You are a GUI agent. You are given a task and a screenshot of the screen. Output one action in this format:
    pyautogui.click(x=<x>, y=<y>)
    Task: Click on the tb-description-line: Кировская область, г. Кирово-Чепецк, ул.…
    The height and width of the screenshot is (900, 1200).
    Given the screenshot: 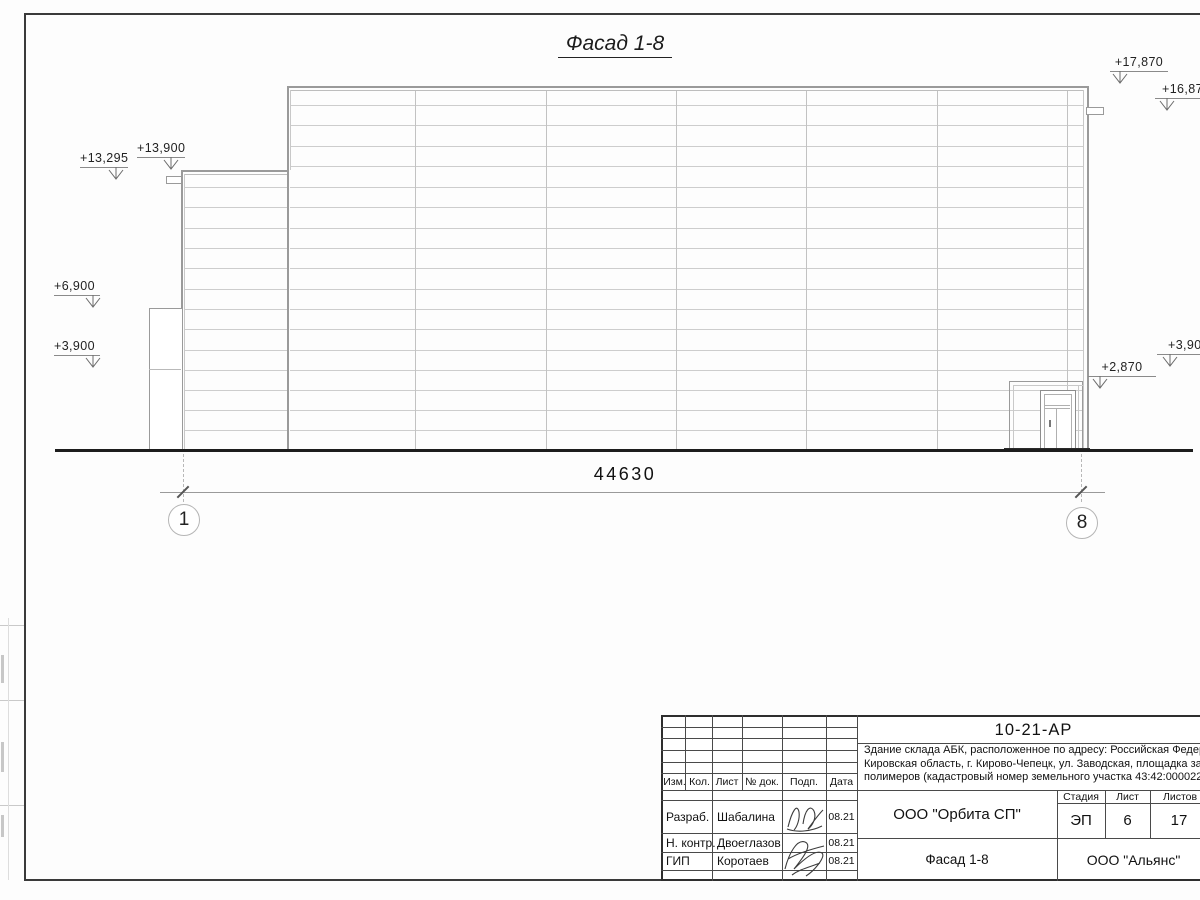 What is the action you would take?
    pyautogui.click(x=1032, y=763)
    